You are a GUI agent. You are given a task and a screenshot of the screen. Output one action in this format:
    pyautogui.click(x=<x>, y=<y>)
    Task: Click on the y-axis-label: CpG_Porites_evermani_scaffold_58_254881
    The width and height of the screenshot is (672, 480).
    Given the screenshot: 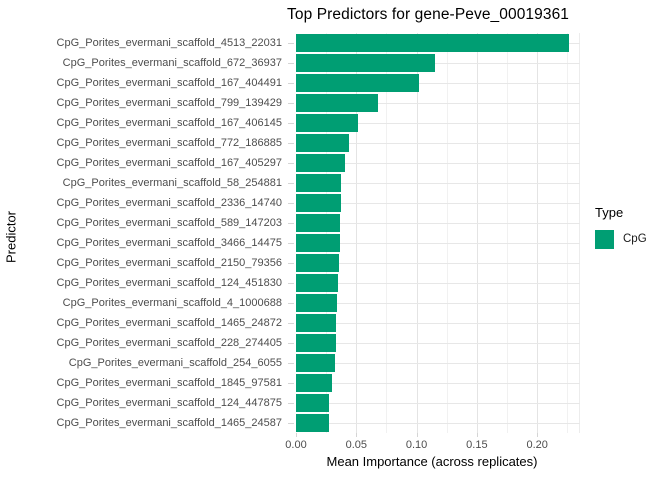 What is the action you would take?
    pyautogui.click(x=172, y=183)
    